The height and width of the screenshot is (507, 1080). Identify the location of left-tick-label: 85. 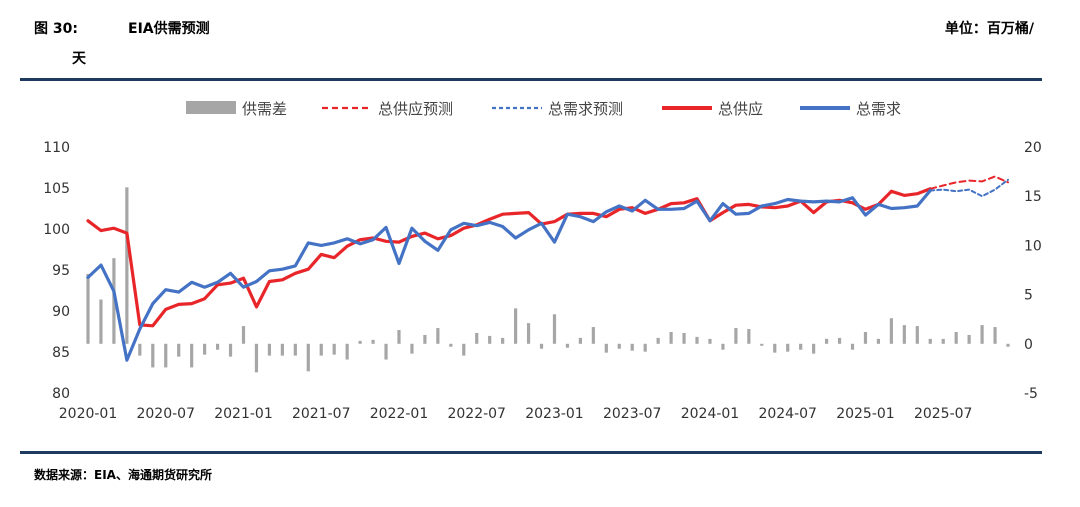
(61, 353).